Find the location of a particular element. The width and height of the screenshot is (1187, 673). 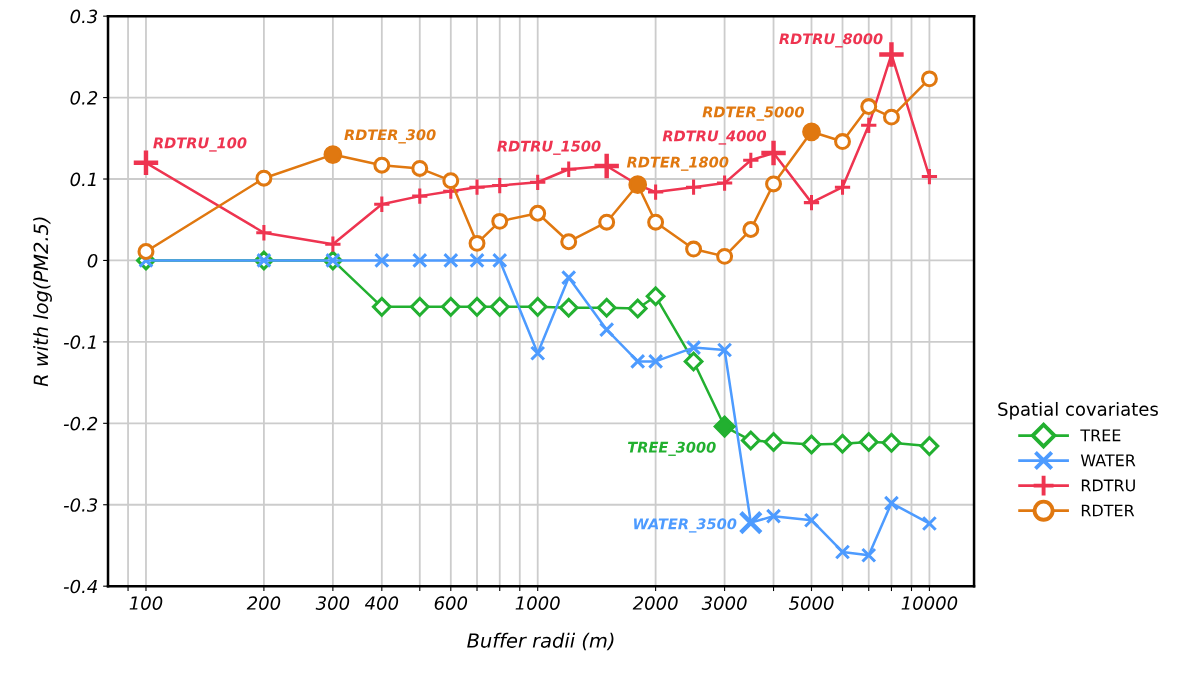

x-tick-label: 200 is located at coordinates (263, 603).